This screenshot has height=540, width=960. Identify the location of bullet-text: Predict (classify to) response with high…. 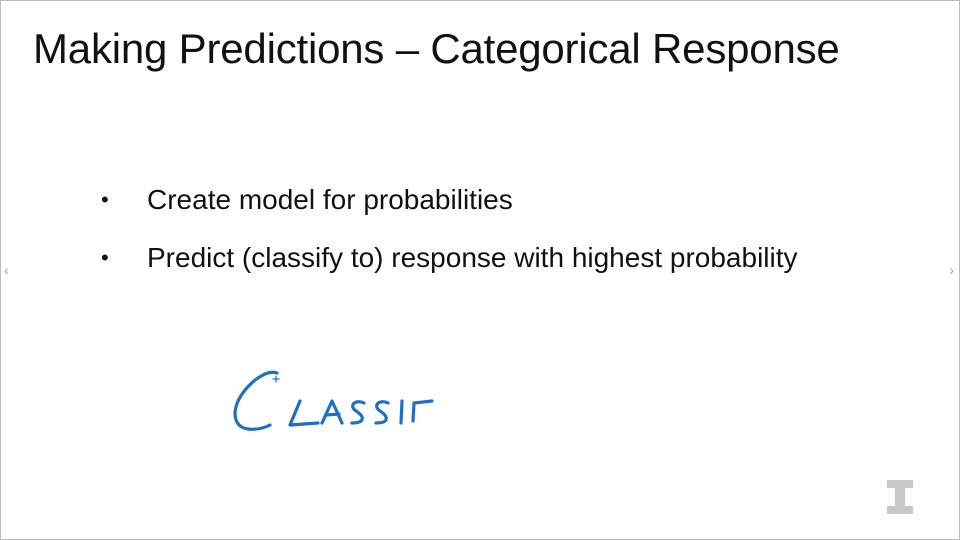
(472, 257).